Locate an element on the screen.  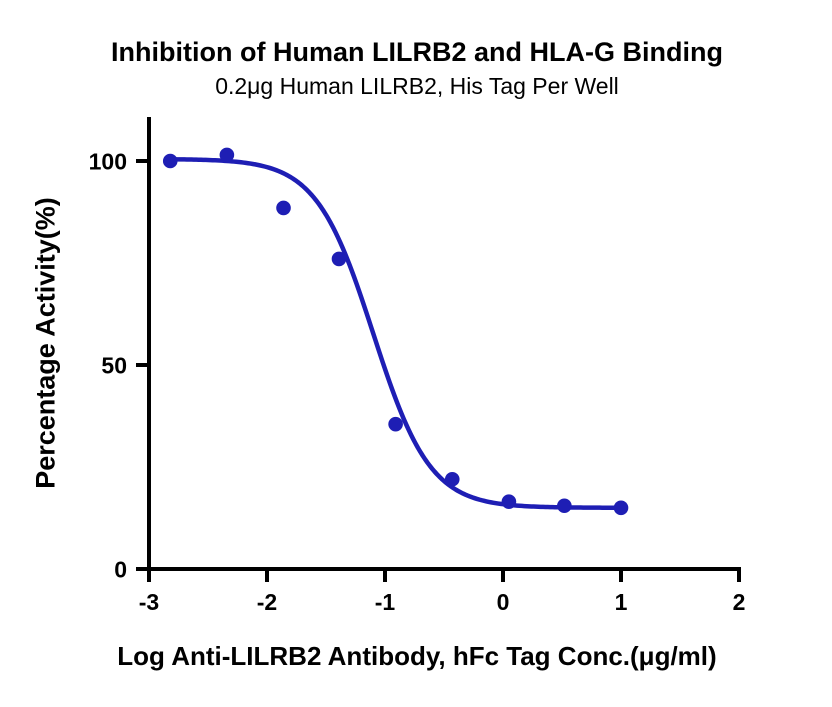
x-tick-label: -2 is located at coordinates (267, 602).